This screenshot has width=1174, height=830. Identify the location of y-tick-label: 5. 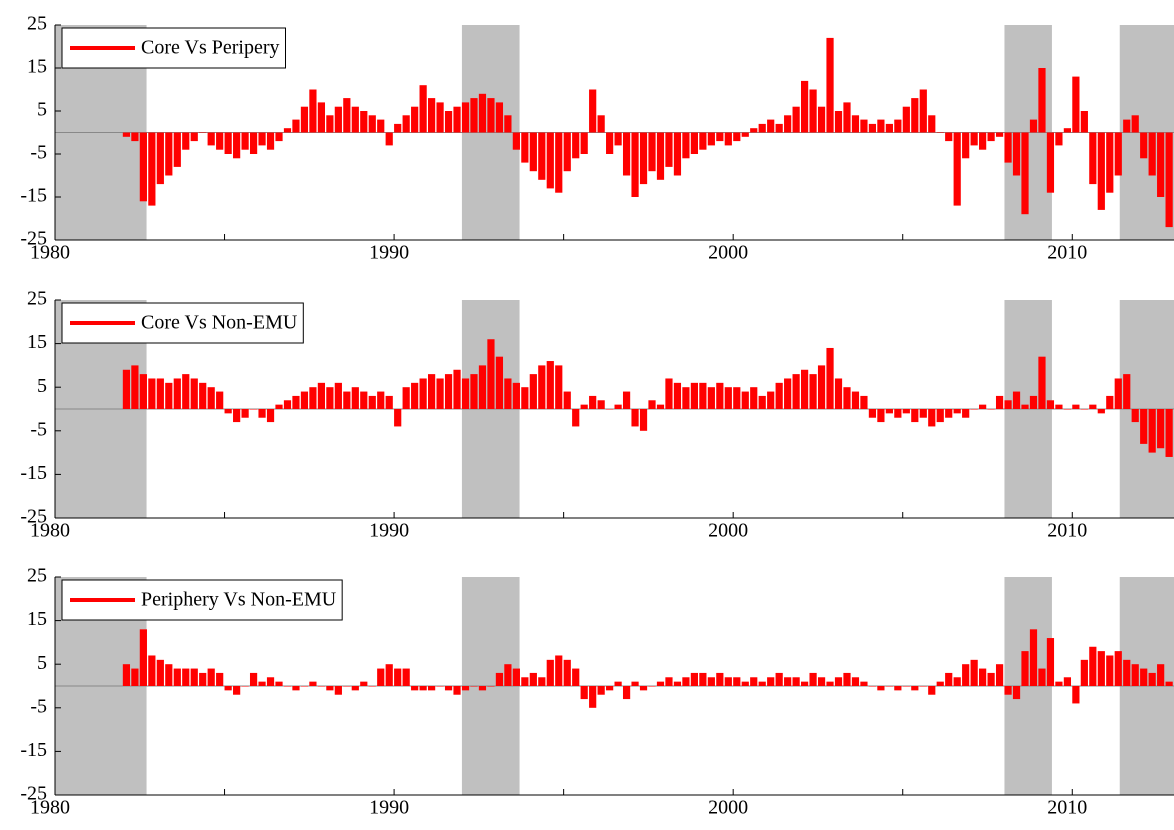
(42, 110).